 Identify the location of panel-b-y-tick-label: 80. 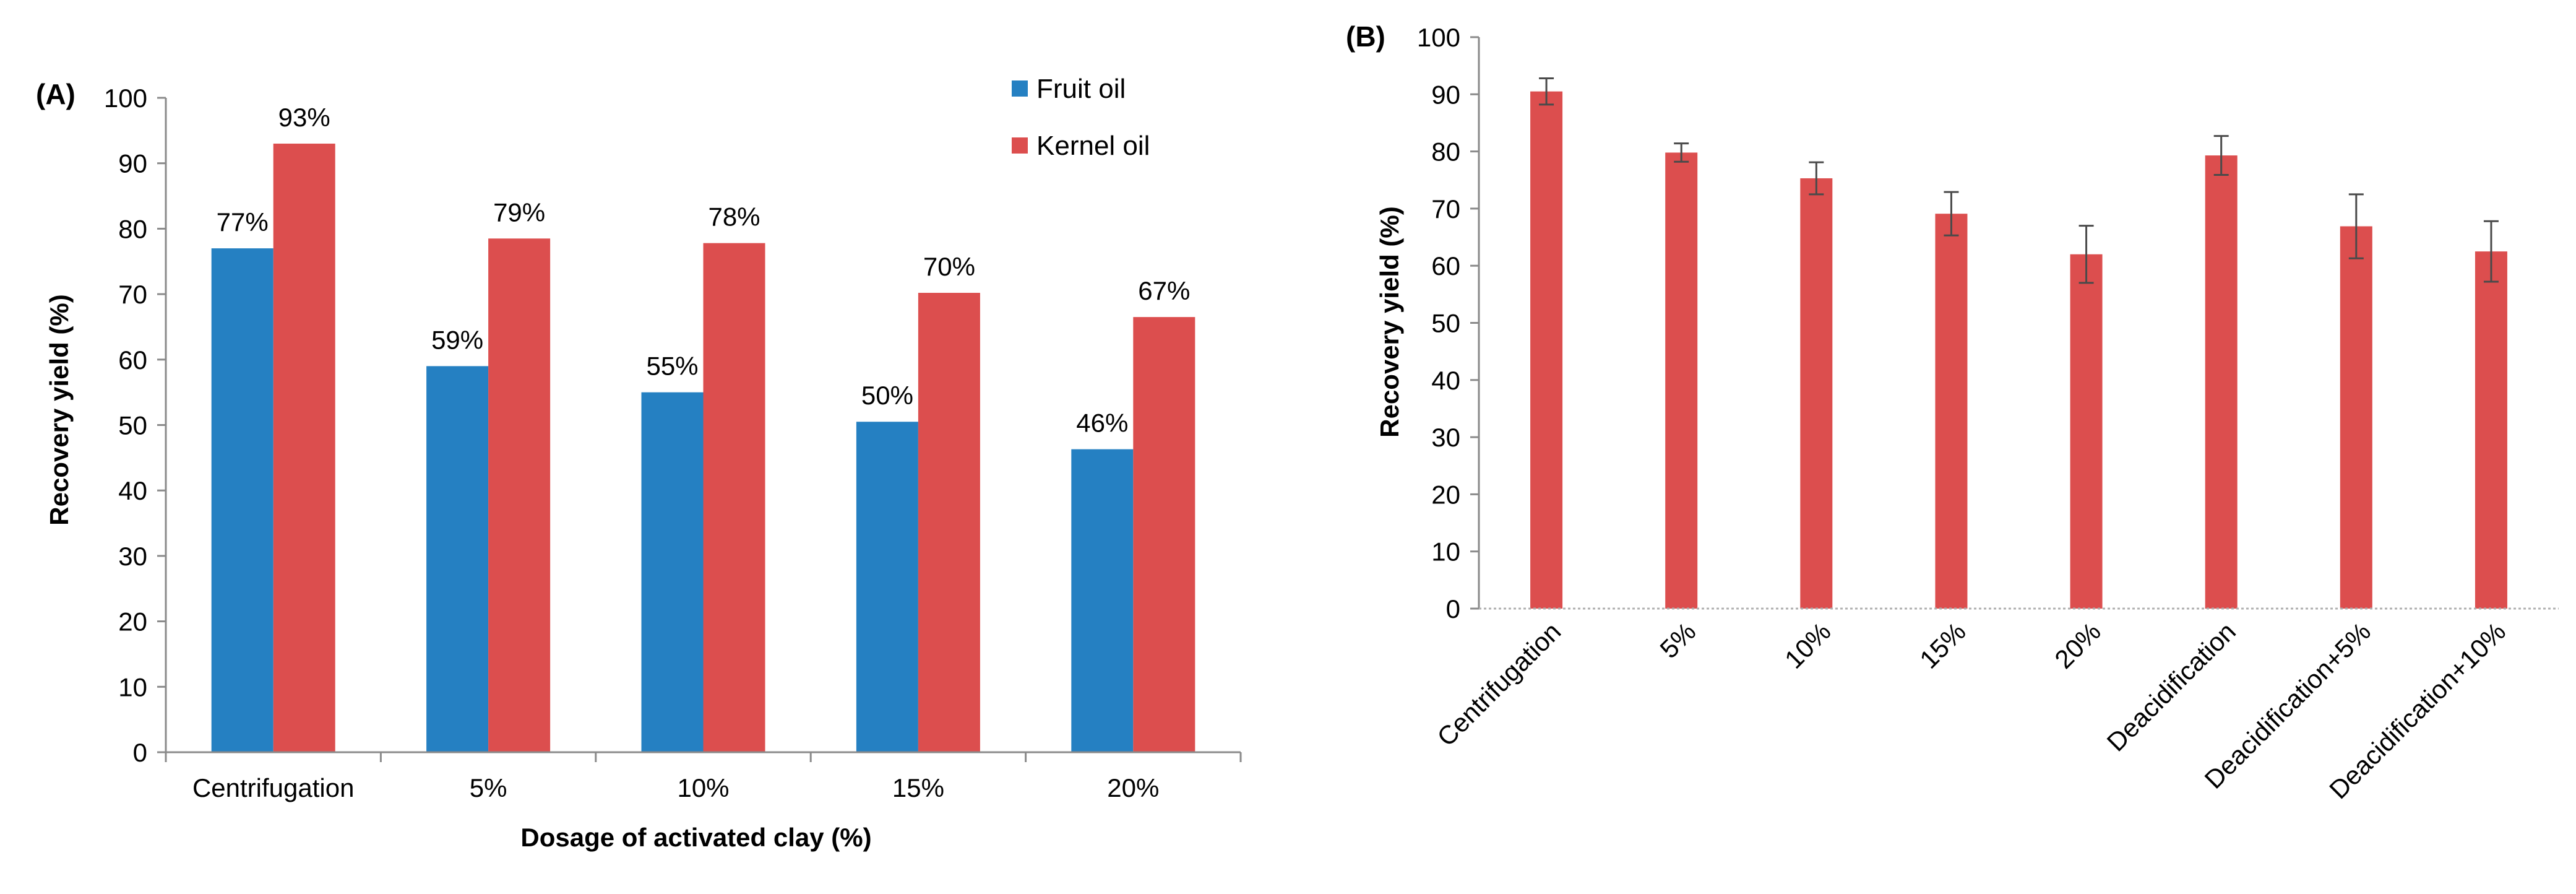
(1445, 152).